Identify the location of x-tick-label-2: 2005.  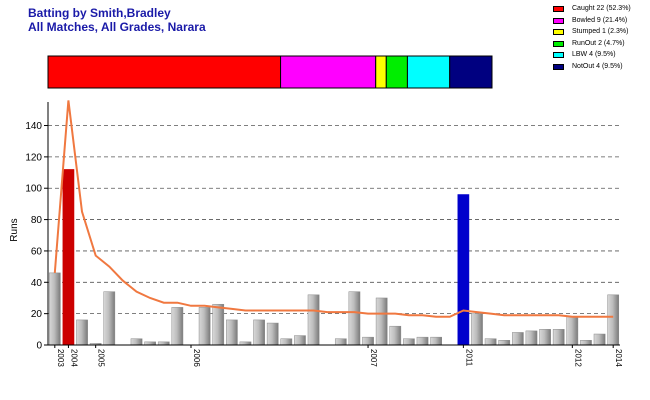
(101, 358).